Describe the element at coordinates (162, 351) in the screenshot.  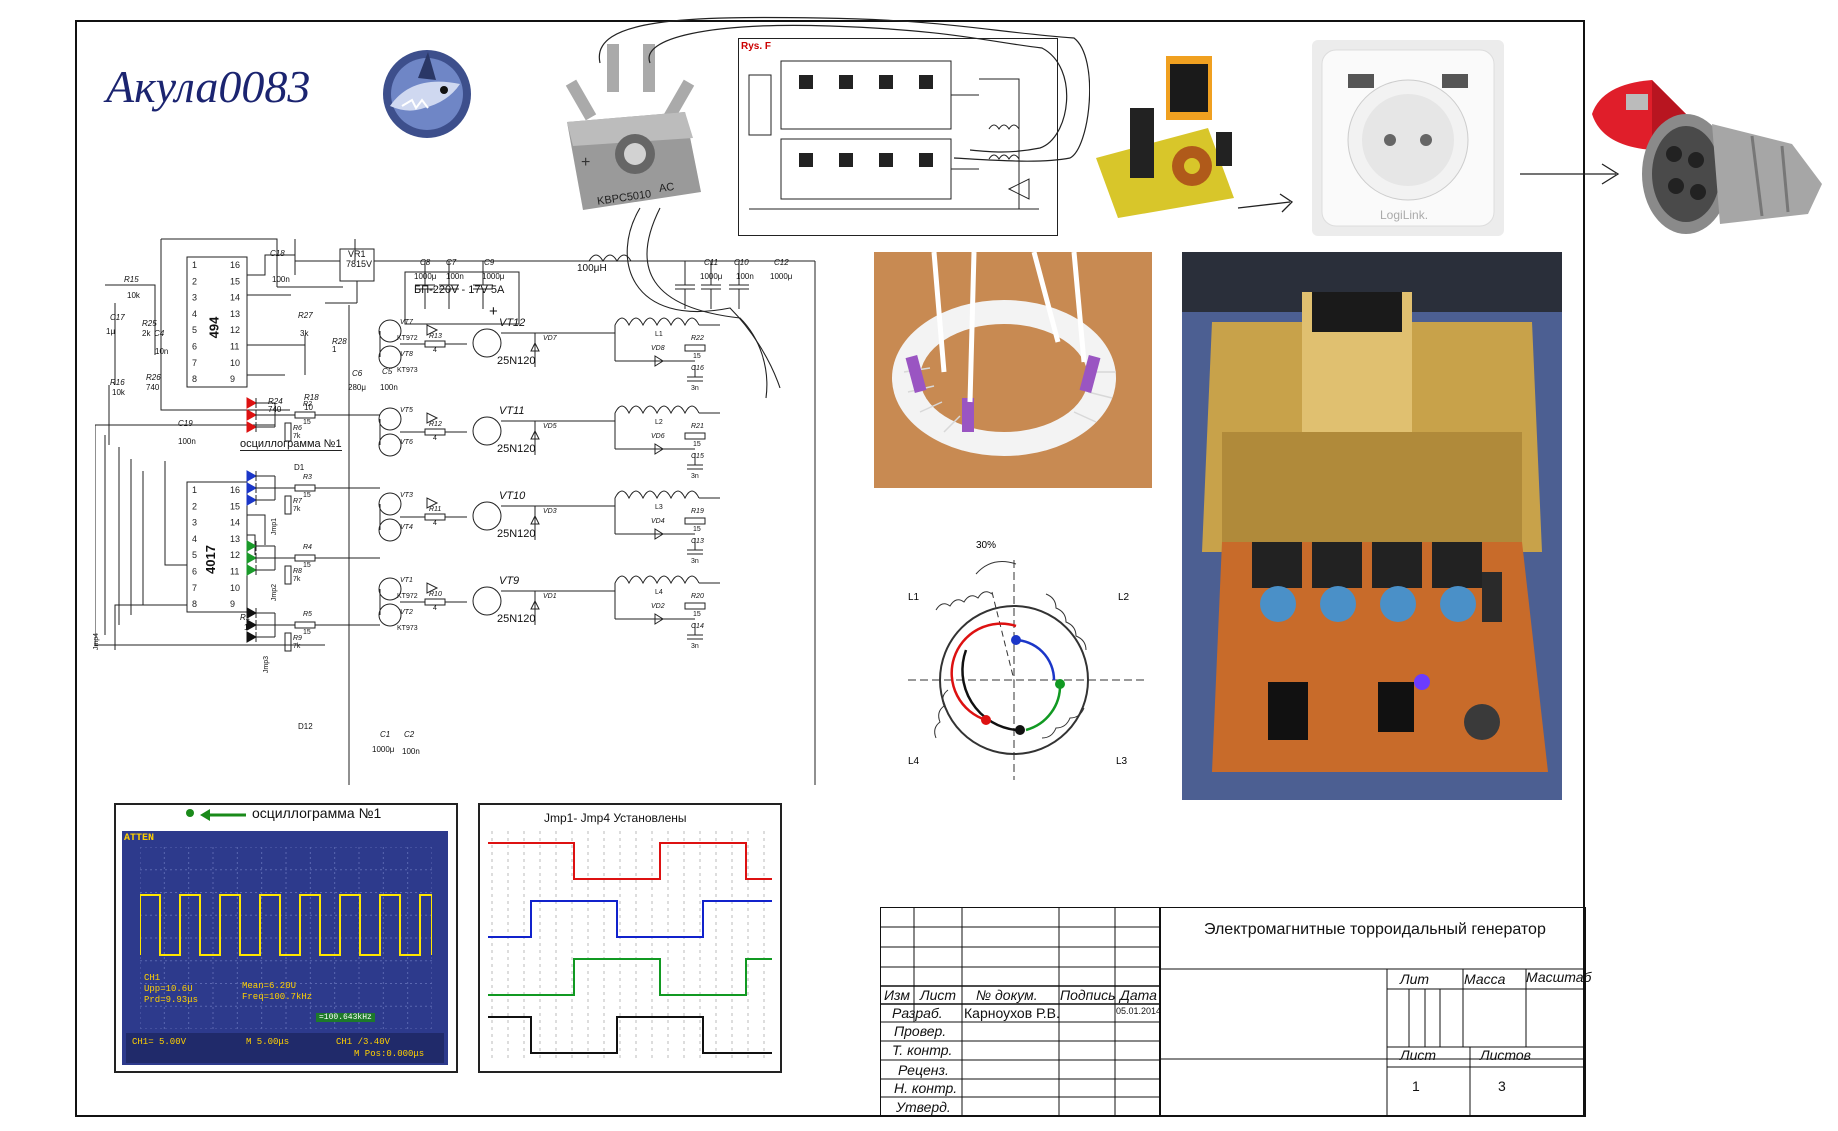
I see `cap-c4-val: 10n` at that location.